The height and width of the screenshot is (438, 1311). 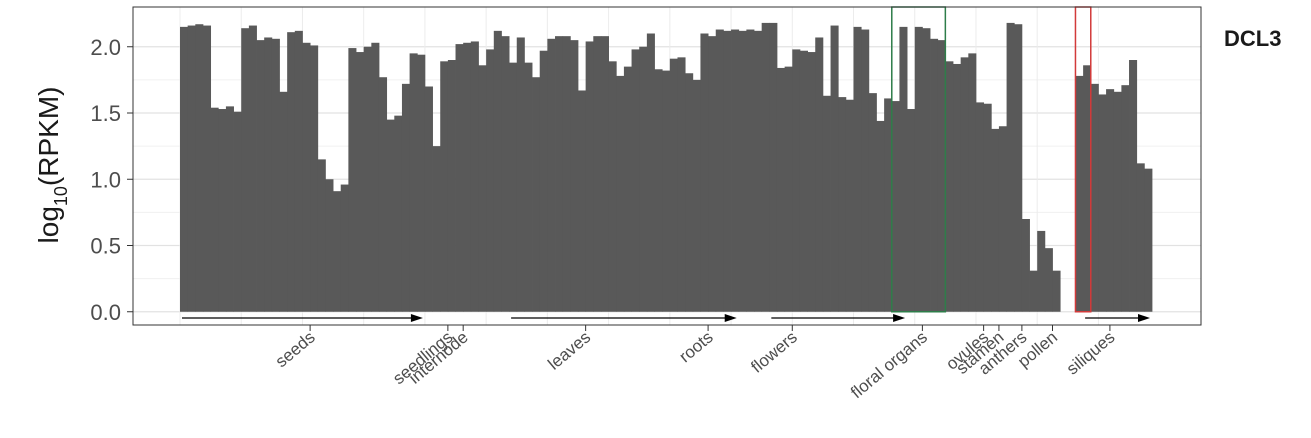 What do you see at coordinates (695, 347) in the screenshot?
I see `x-tick-label: roots` at bounding box center [695, 347].